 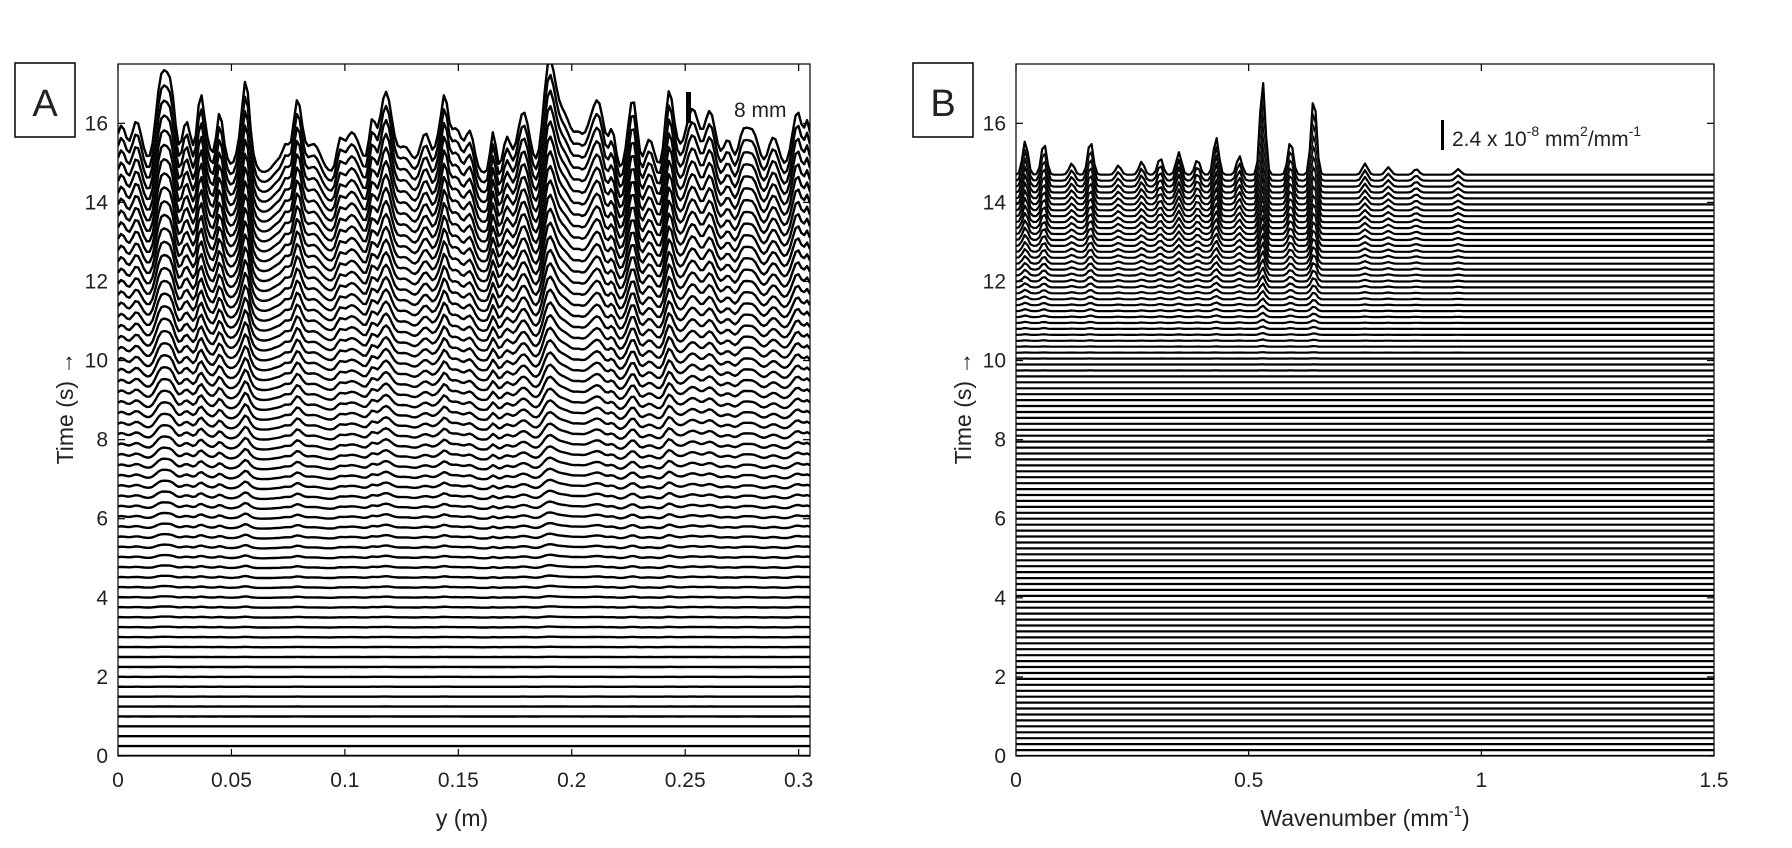 I want to click on panel-a-y-tick-label: 6, so click(x=102, y=519).